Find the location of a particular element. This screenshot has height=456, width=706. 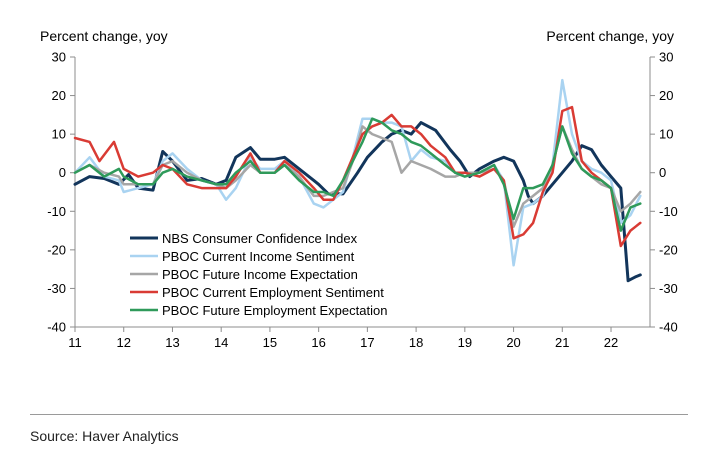

y-tick-label-left: -30 is located at coordinates (56, 288).